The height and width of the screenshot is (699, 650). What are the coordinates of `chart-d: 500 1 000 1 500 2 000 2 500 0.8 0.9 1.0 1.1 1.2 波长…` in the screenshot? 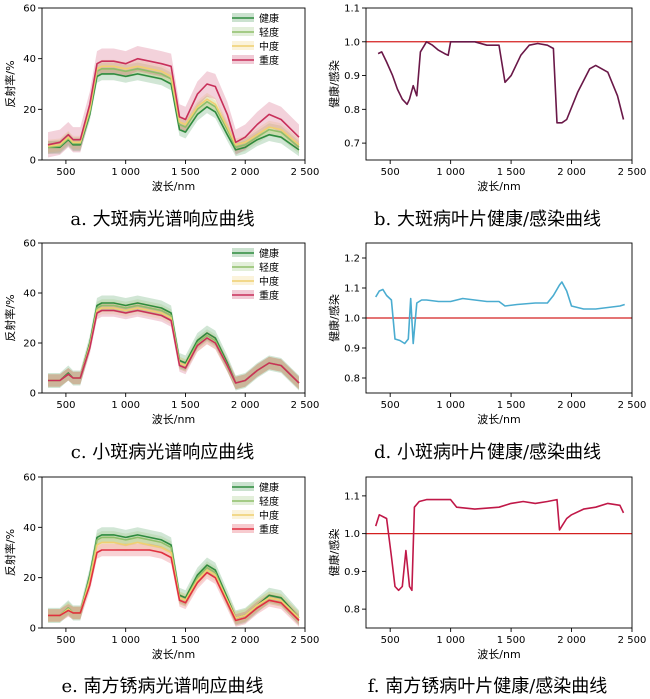 It's located at (487, 334).